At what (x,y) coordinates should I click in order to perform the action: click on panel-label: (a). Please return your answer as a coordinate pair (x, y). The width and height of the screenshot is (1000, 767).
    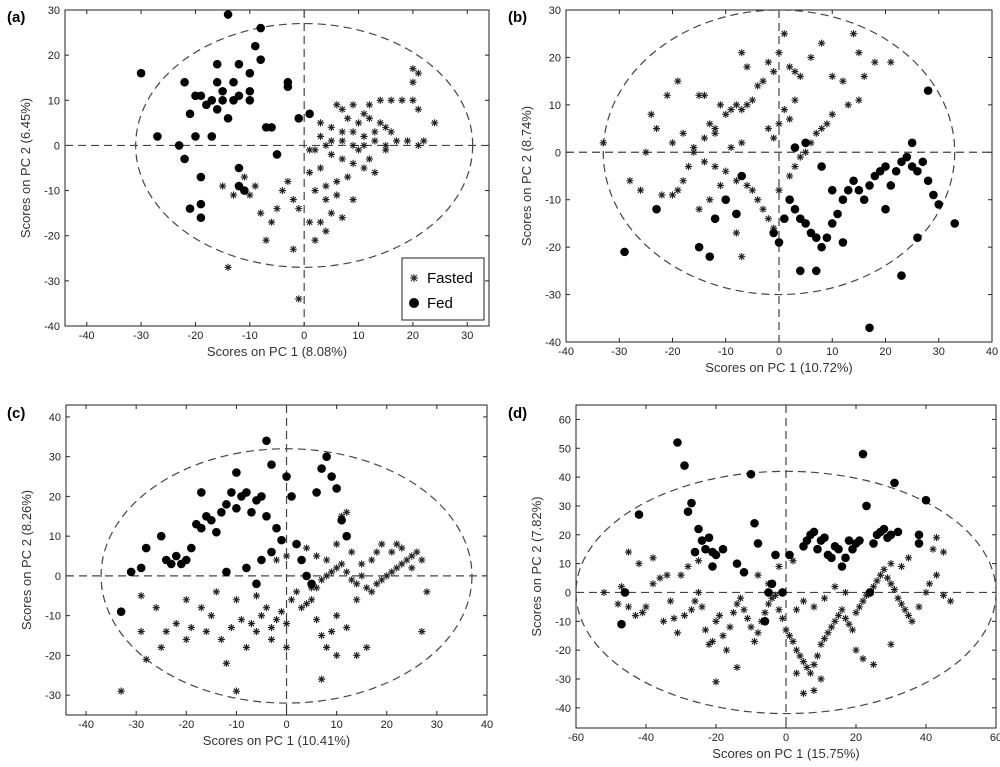
    Looking at the image, I should click on (16, 17).